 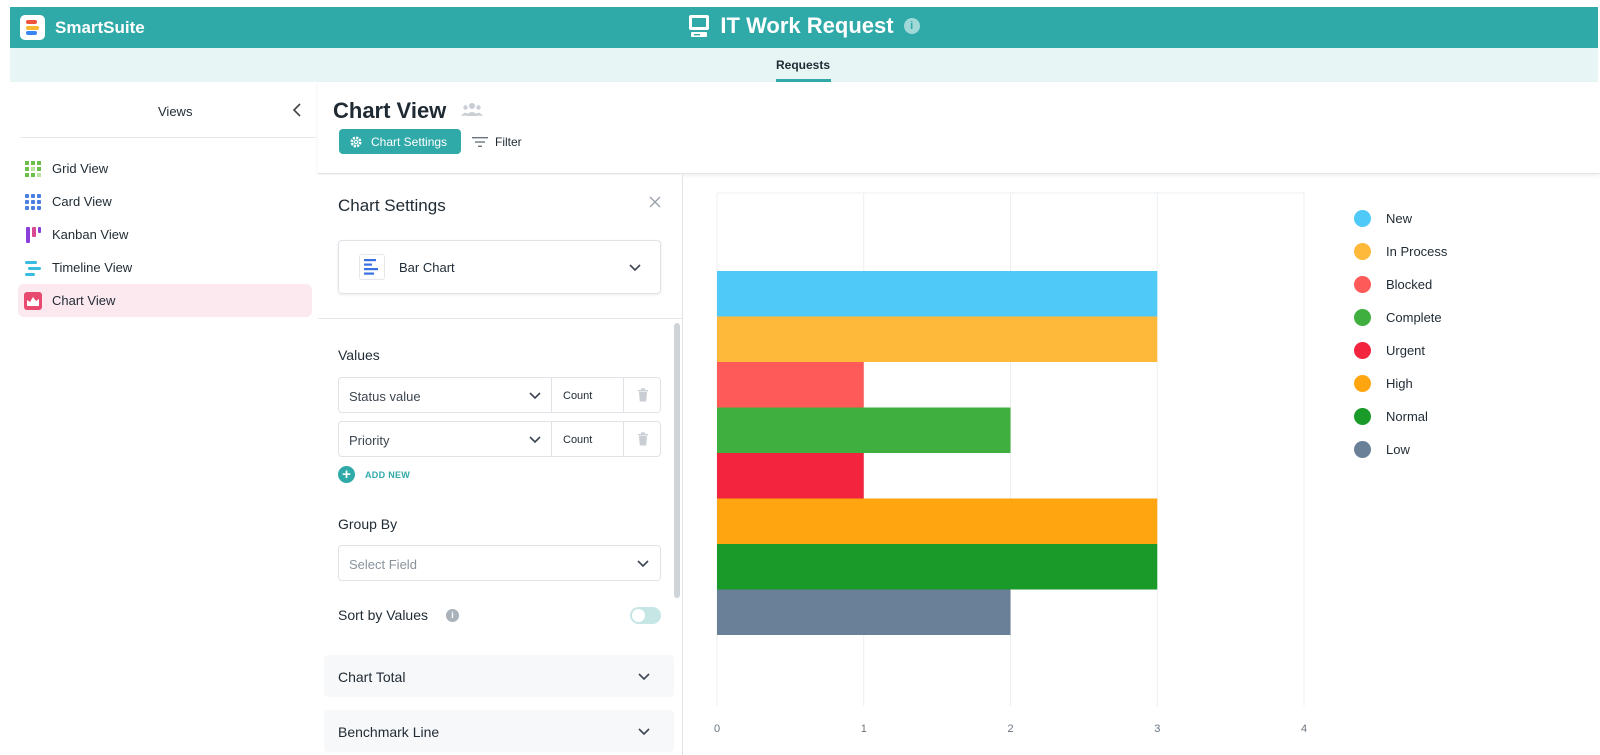 What do you see at coordinates (499, 731) in the screenshot?
I see `benchmark-line-accordion: Benchmark Line` at bounding box center [499, 731].